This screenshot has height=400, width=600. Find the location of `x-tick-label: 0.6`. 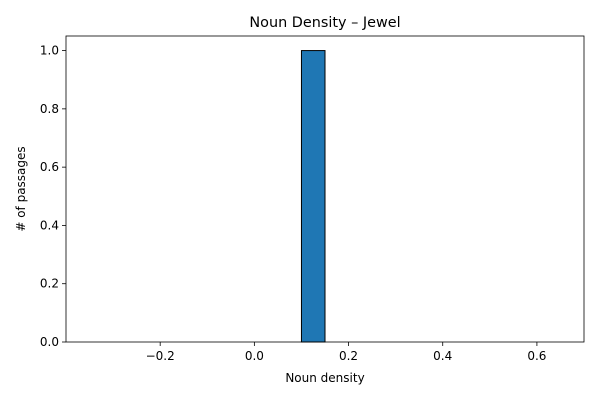

x-tick-label: 0.6 is located at coordinates (536, 356).